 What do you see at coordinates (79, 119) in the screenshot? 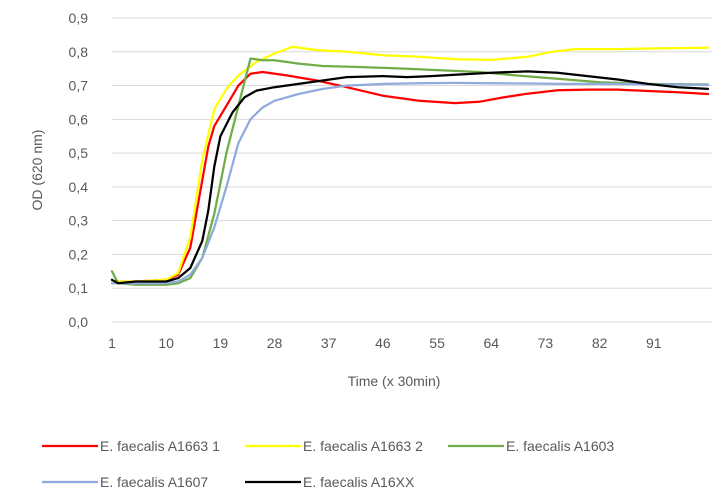
I see `y-tick-label: 0,6` at bounding box center [79, 119].